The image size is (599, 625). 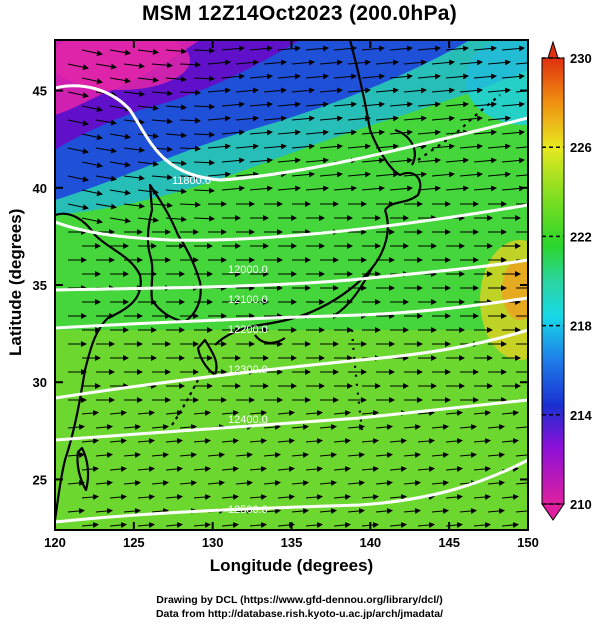 I want to click on y-tick-label: 35, so click(x=40, y=285).